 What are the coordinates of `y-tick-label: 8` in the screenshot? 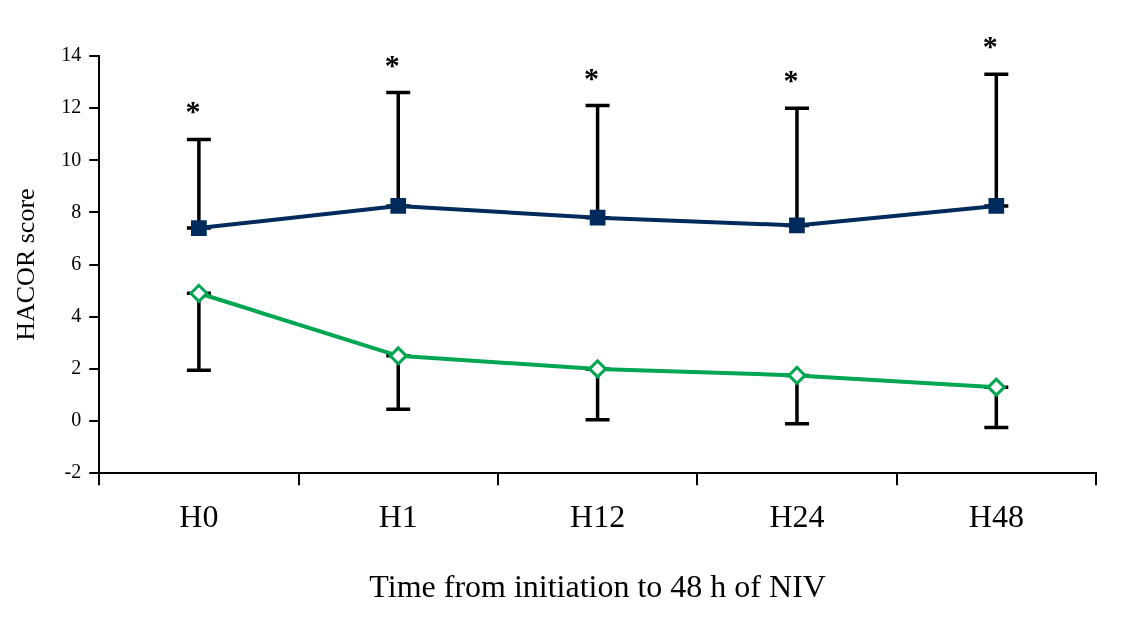 It's located at (76, 210).